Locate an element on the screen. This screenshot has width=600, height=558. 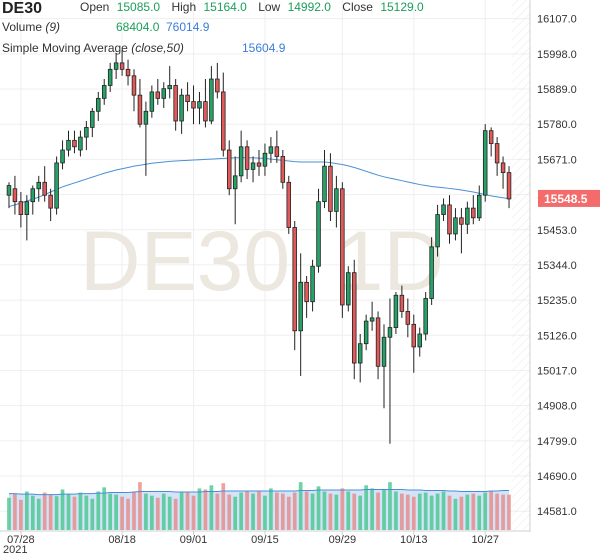
time-axis: 07/28 08/18 09/01 09/15 09/29 10/13 10/27 is located at coordinates (253, 538).